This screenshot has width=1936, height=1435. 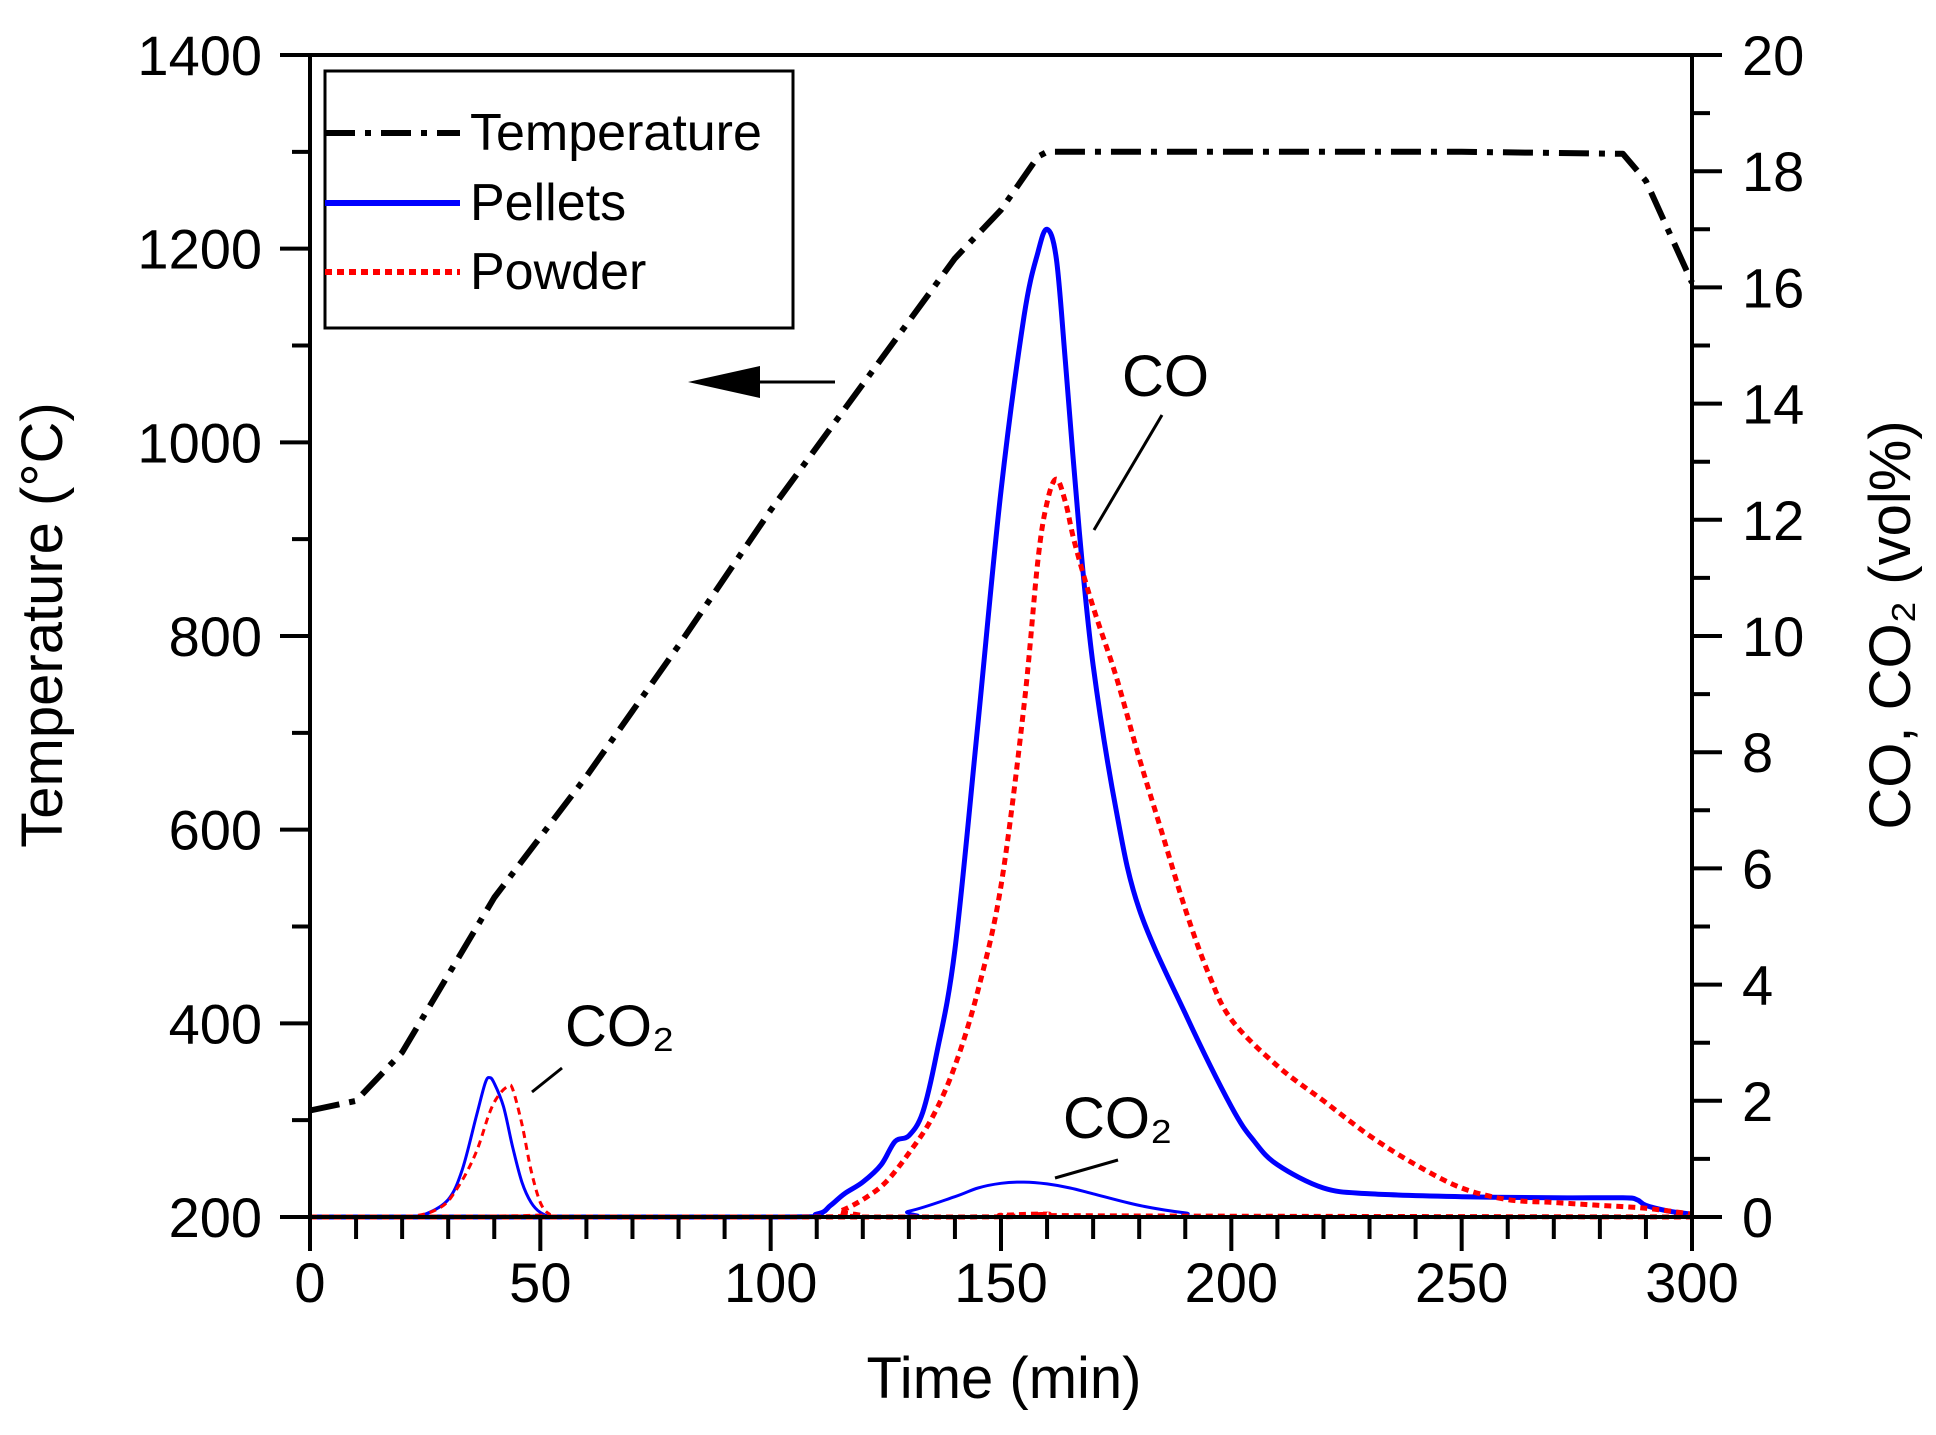 What do you see at coordinates (1757, 1101) in the screenshot?
I see `y-right-tick-label: 2` at bounding box center [1757, 1101].